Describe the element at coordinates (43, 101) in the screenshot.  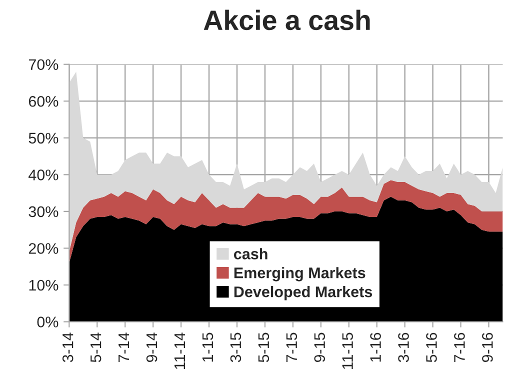
I see `y-tick-label: 60%` at that location.